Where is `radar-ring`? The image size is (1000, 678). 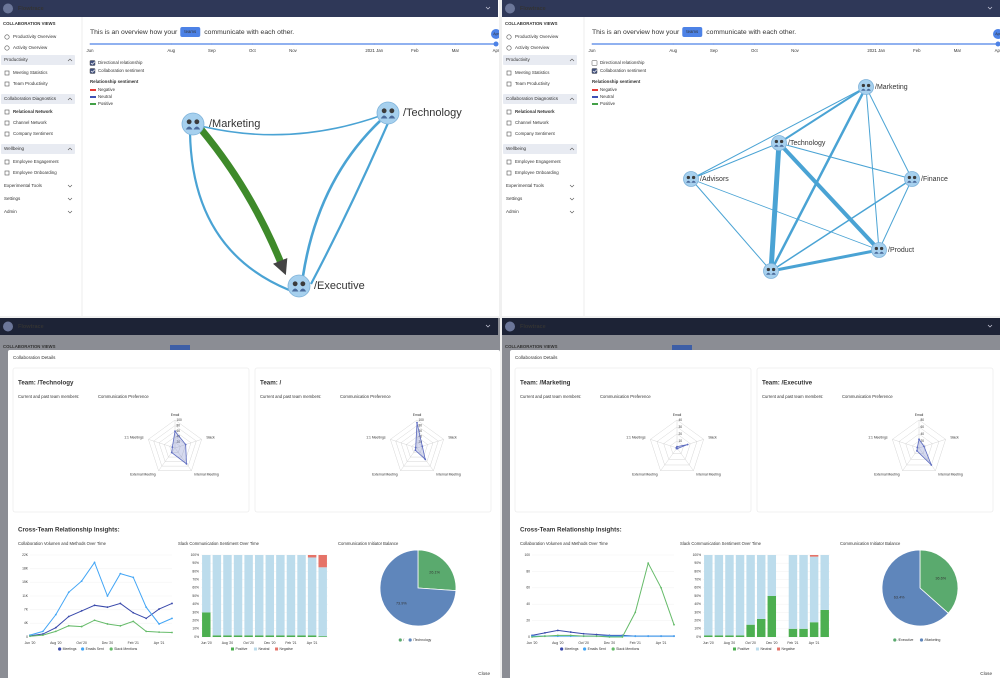 radar-ring is located at coordinates (919, 445).